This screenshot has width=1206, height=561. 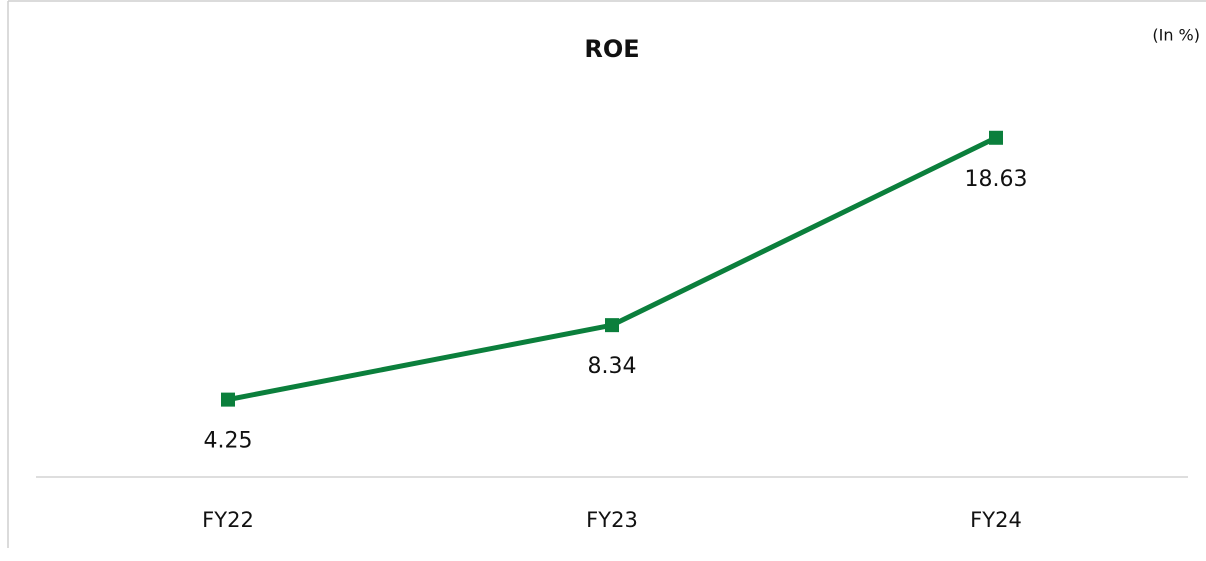 I want to click on x-tick-label: FY24, so click(x=996, y=520).